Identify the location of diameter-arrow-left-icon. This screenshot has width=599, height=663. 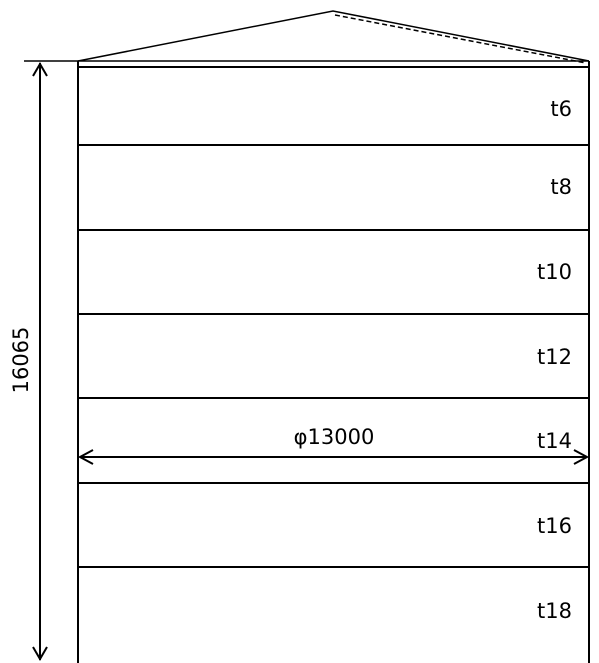
(85, 457).